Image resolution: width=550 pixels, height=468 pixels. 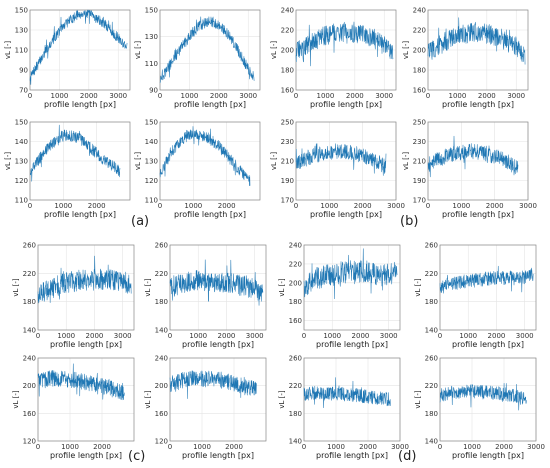 I want to click on y-tick-label: 70, so click(x=23, y=91).